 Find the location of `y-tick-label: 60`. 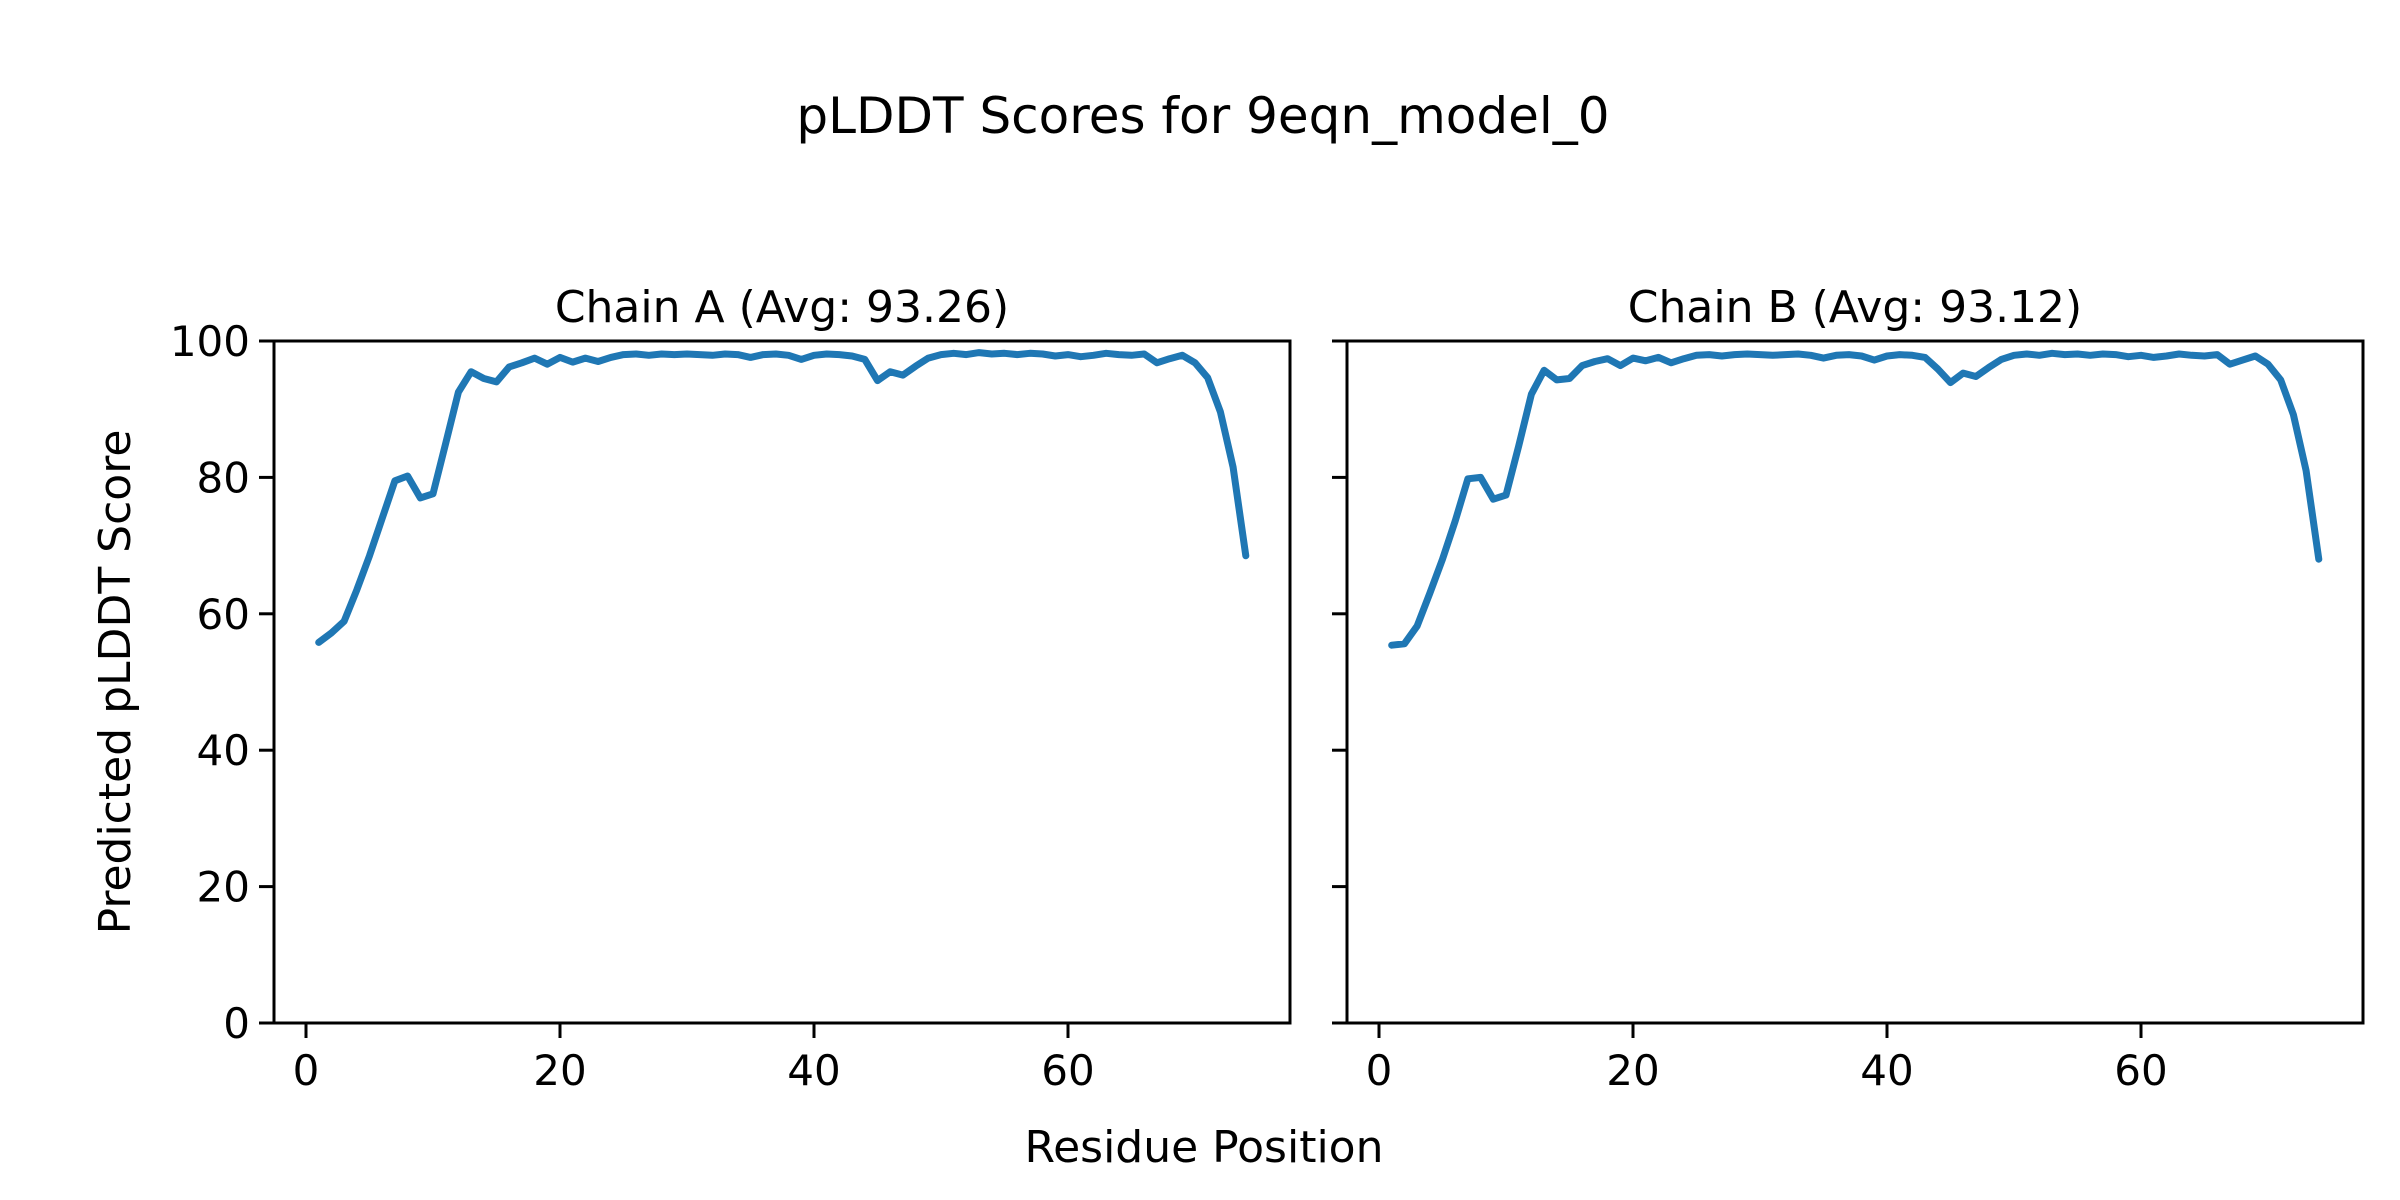

y-tick-label: 60 is located at coordinates (223, 614).